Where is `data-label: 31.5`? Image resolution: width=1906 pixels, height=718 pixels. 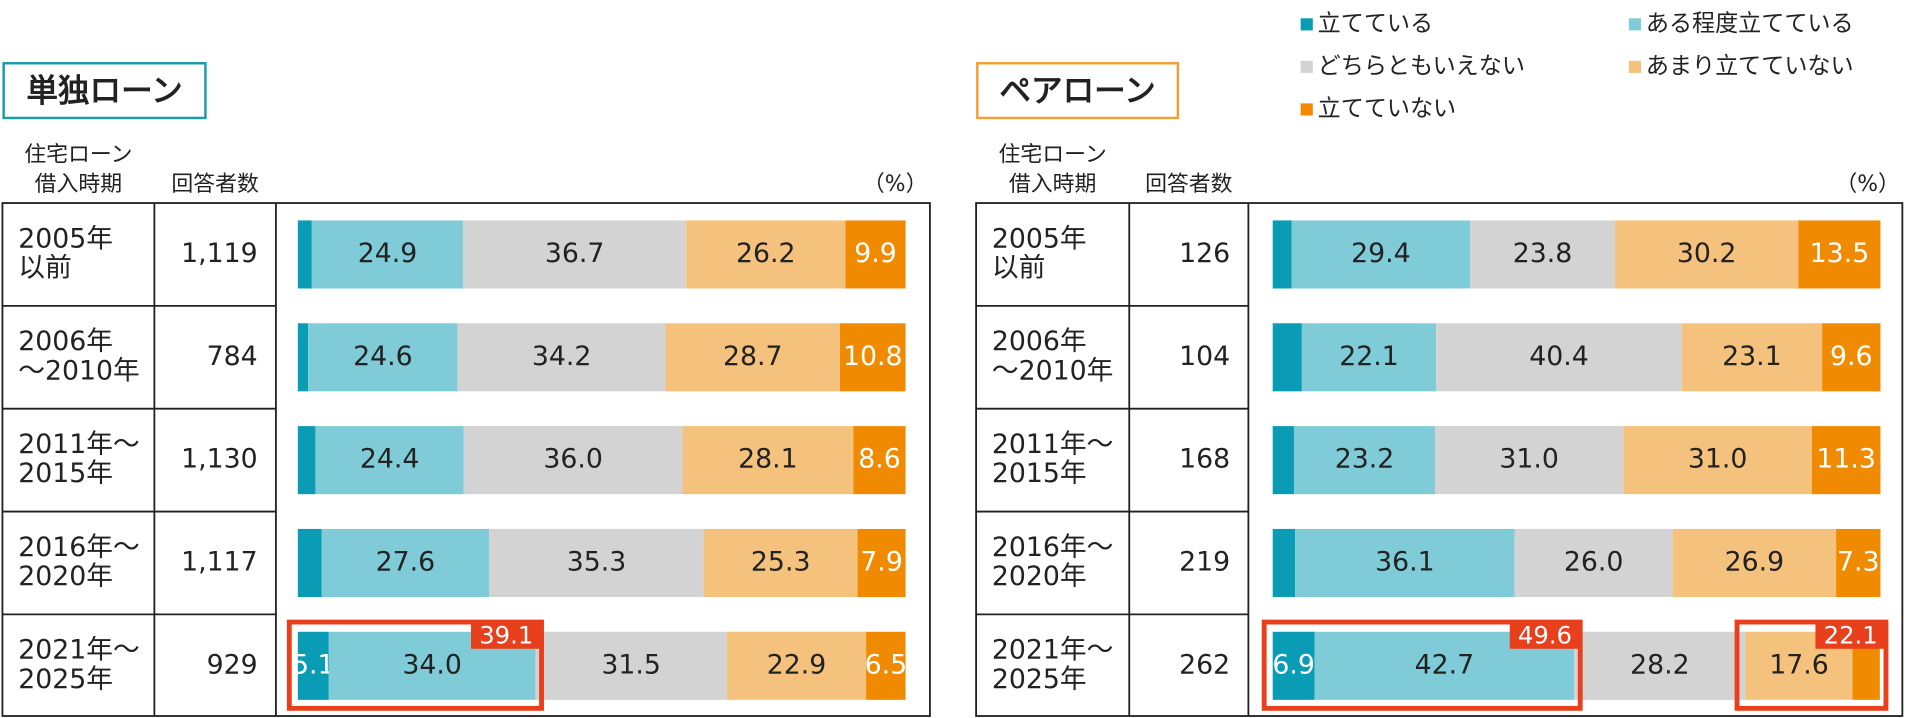 data-label: 31.5 is located at coordinates (631, 664).